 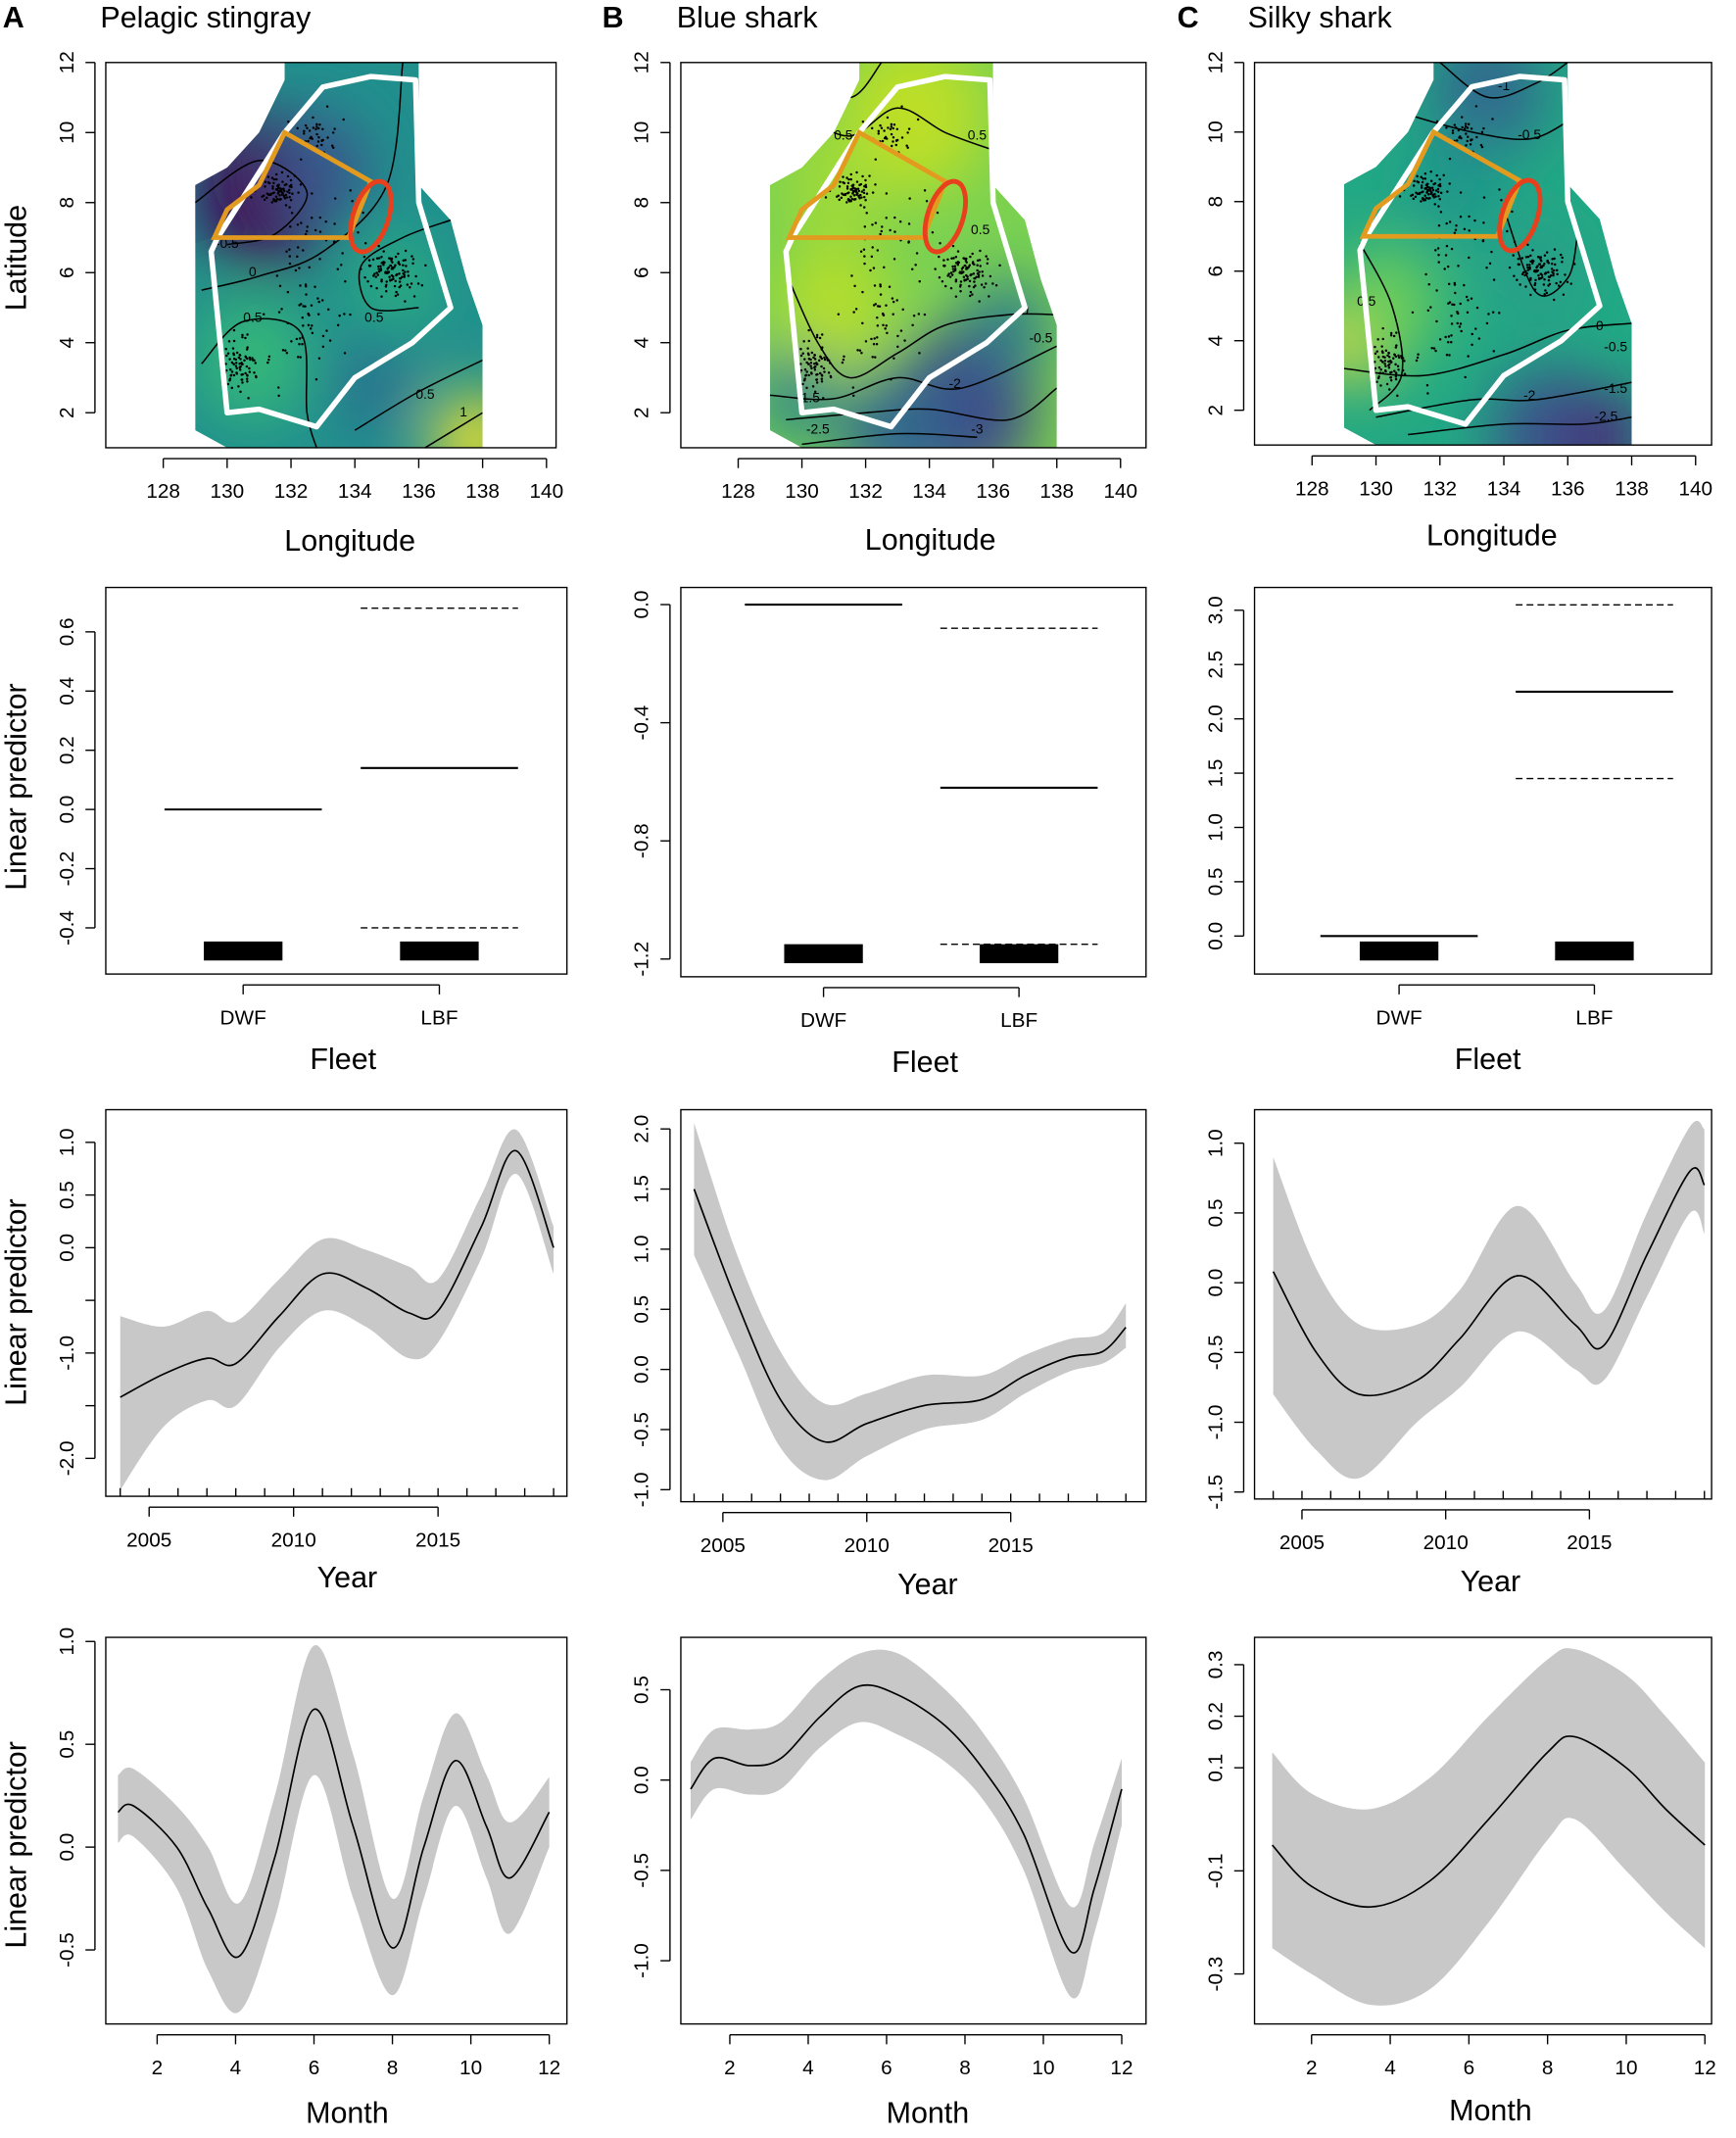 I want to click on x-tick-label: 136, so click(x=419, y=492).